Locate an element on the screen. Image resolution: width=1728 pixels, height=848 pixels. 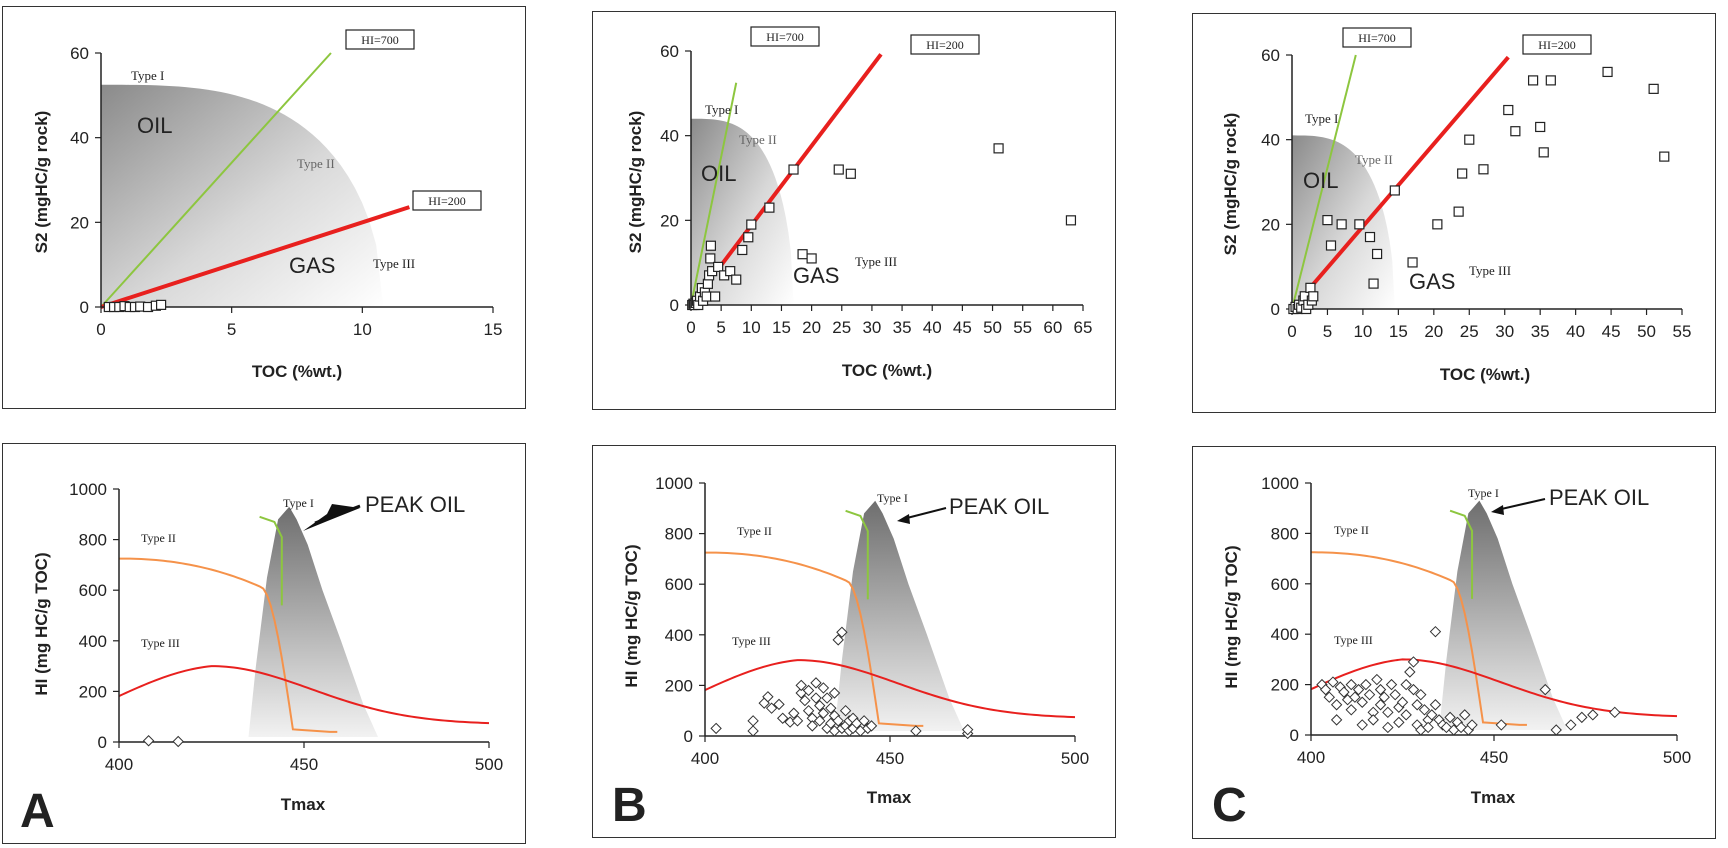
gas-label-b: GAS is located at coordinates (816, 275).